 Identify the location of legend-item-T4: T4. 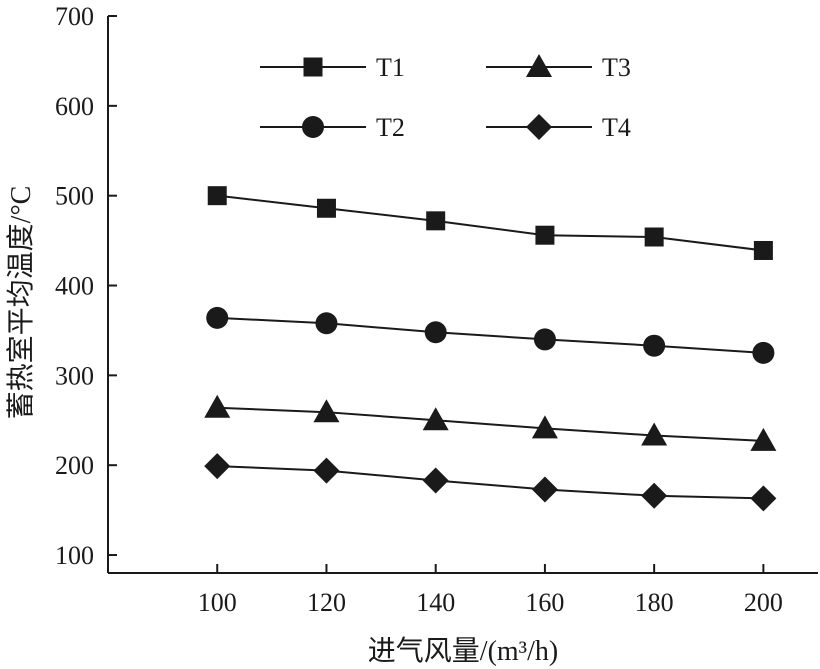
(558, 127).